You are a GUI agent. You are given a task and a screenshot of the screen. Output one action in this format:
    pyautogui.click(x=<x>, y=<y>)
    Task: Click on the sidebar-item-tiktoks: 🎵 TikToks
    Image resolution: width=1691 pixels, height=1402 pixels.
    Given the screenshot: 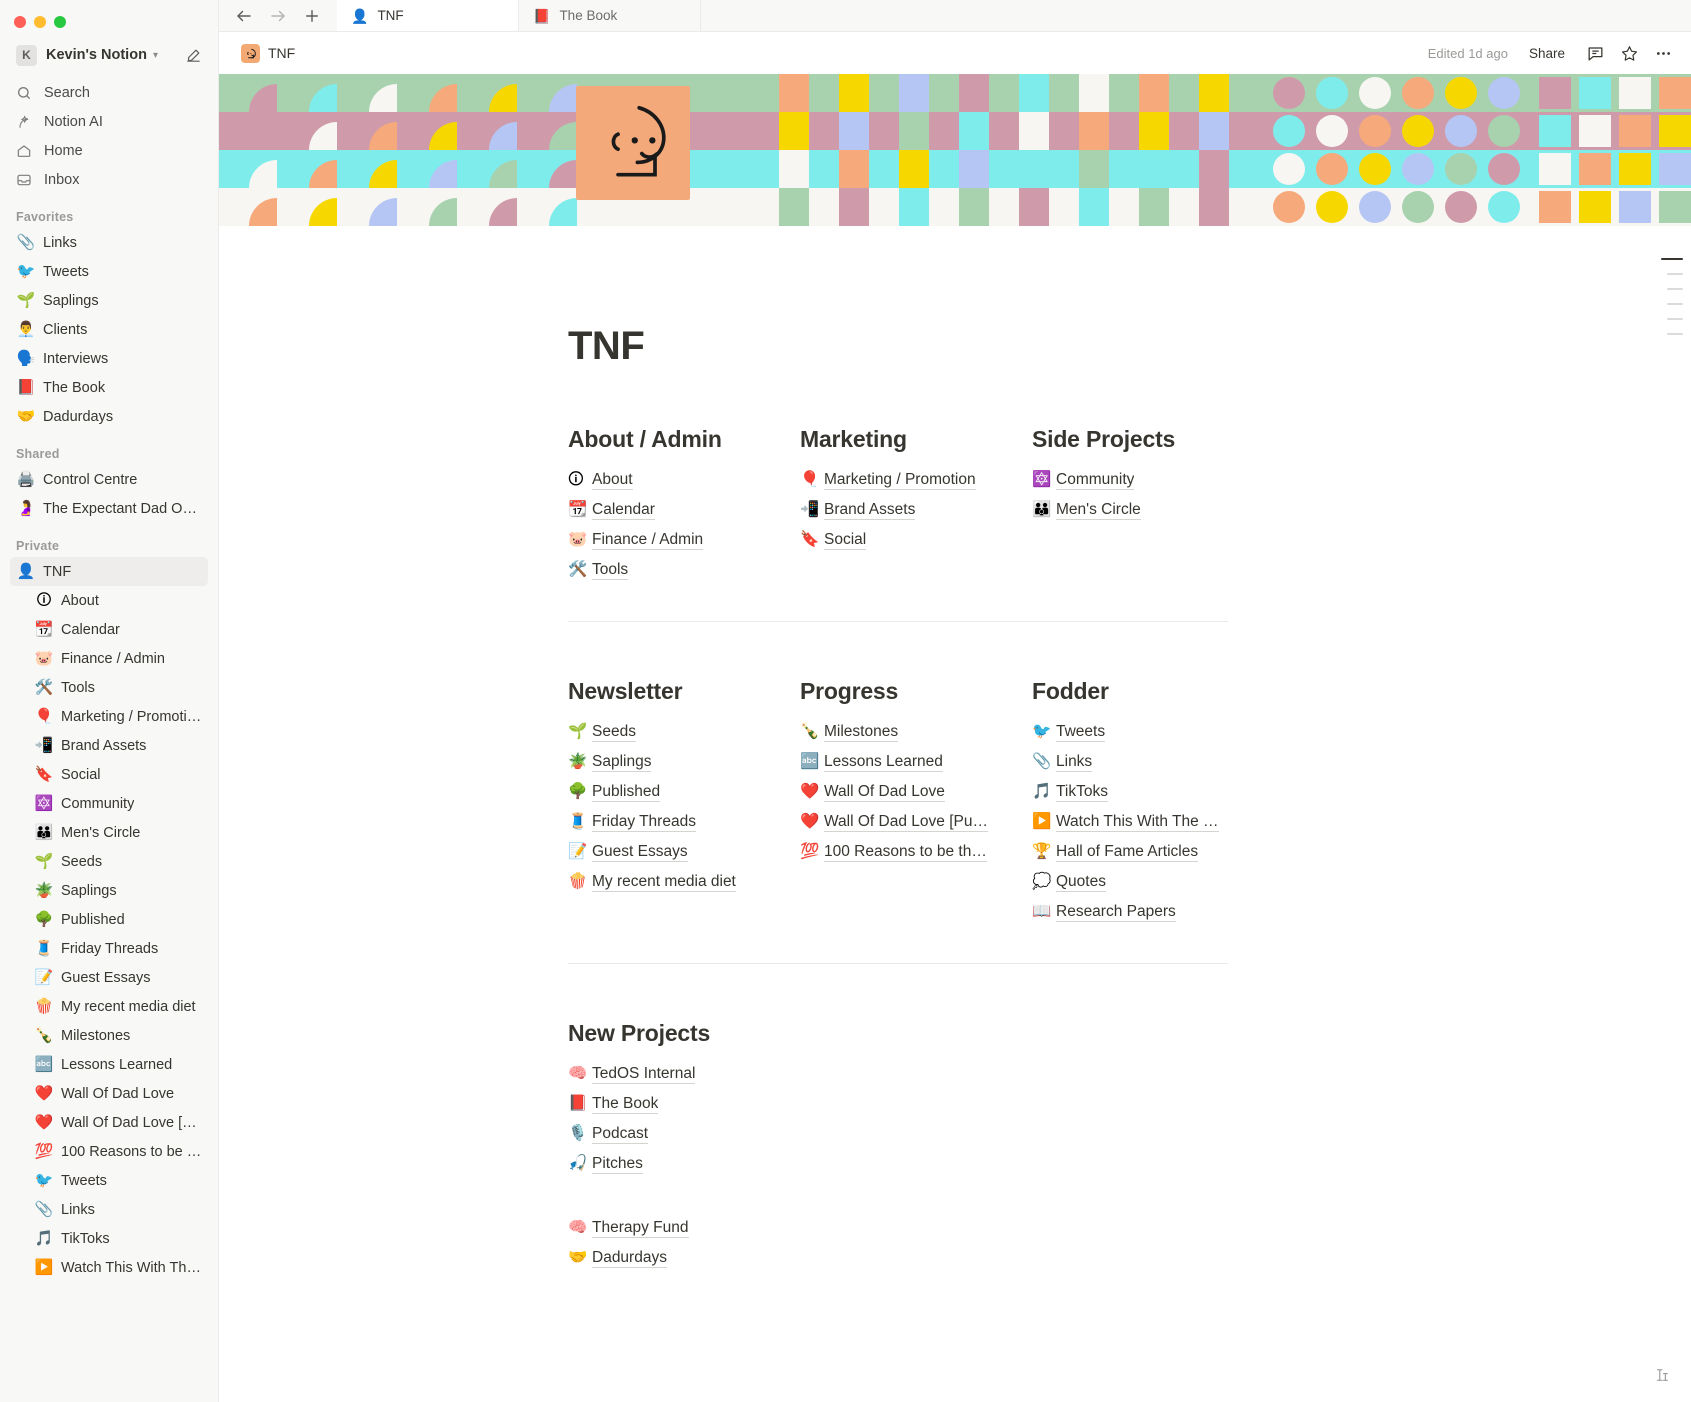 What is the action you would take?
    pyautogui.click(x=109, y=1238)
    